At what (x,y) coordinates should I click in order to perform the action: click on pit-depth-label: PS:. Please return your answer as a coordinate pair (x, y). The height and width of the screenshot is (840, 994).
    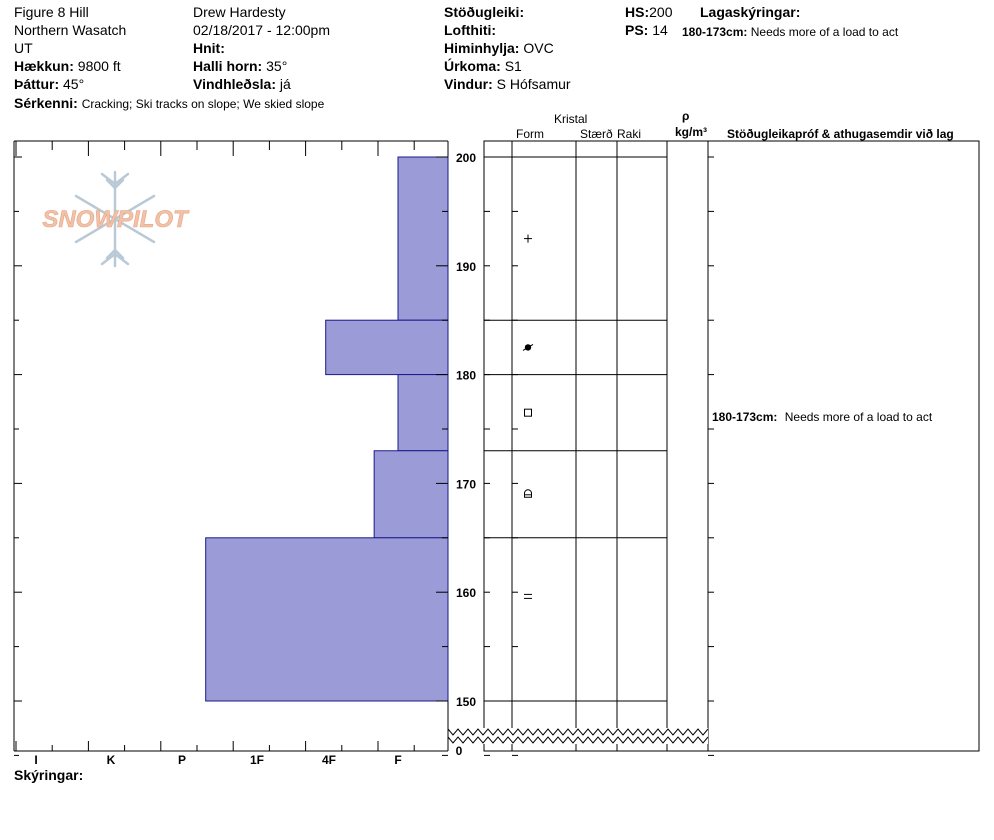
    Looking at the image, I should click on (637, 30).